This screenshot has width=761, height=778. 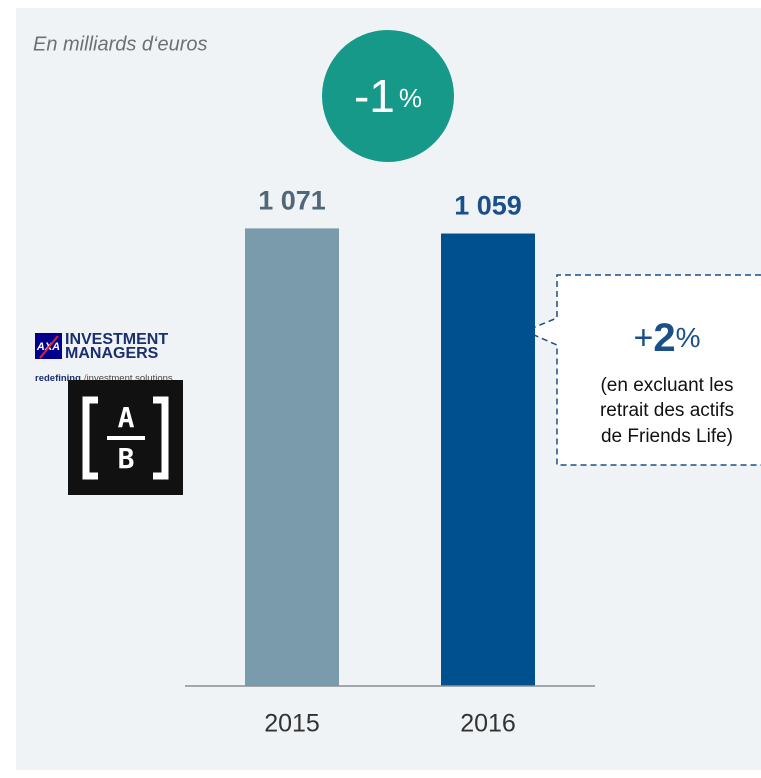 What do you see at coordinates (488, 724) in the screenshot?
I see `x-tick-label: 2016` at bounding box center [488, 724].